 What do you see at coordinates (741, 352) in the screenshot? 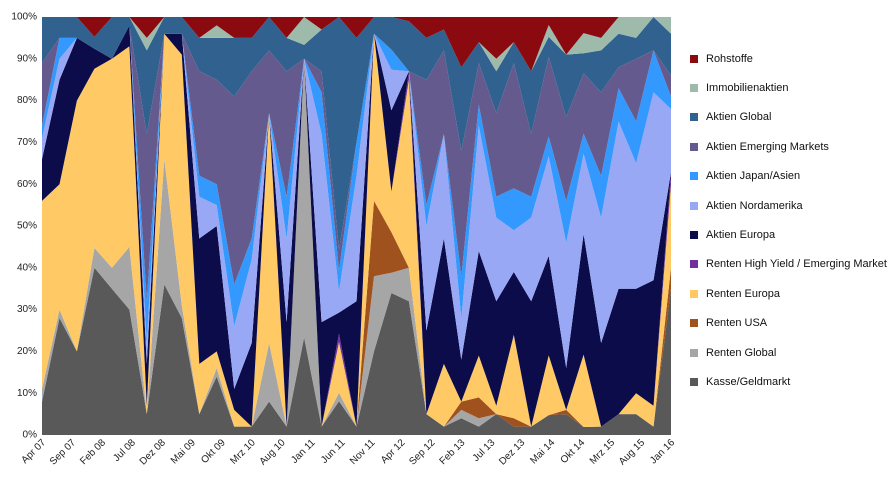
I see `legend-label: Renten Global` at bounding box center [741, 352].